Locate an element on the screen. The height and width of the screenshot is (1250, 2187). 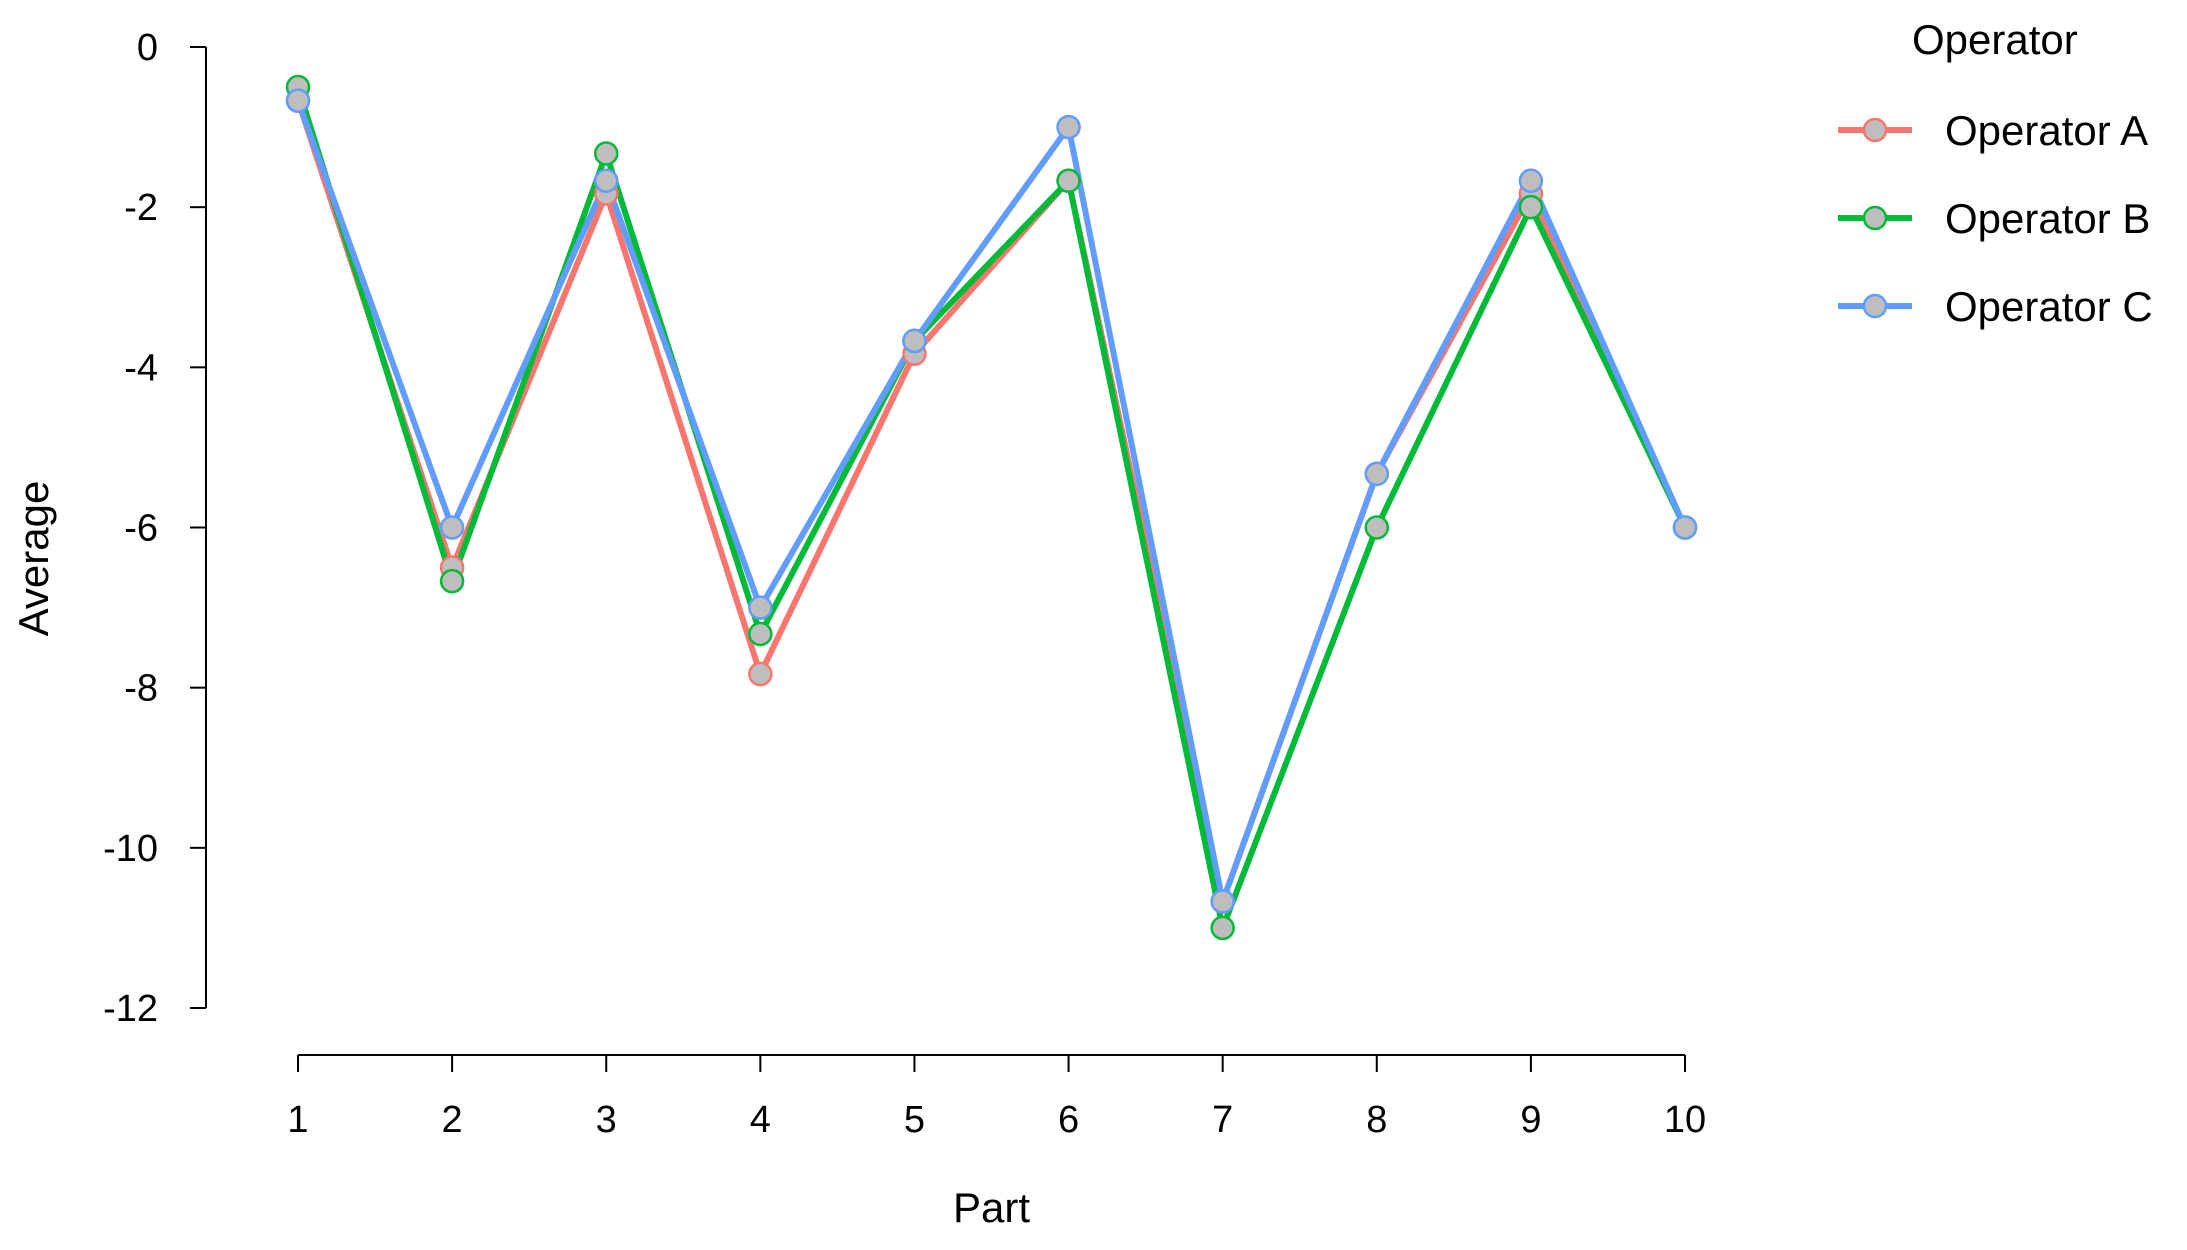
x-tick-label: 4 is located at coordinates (760, 1120).